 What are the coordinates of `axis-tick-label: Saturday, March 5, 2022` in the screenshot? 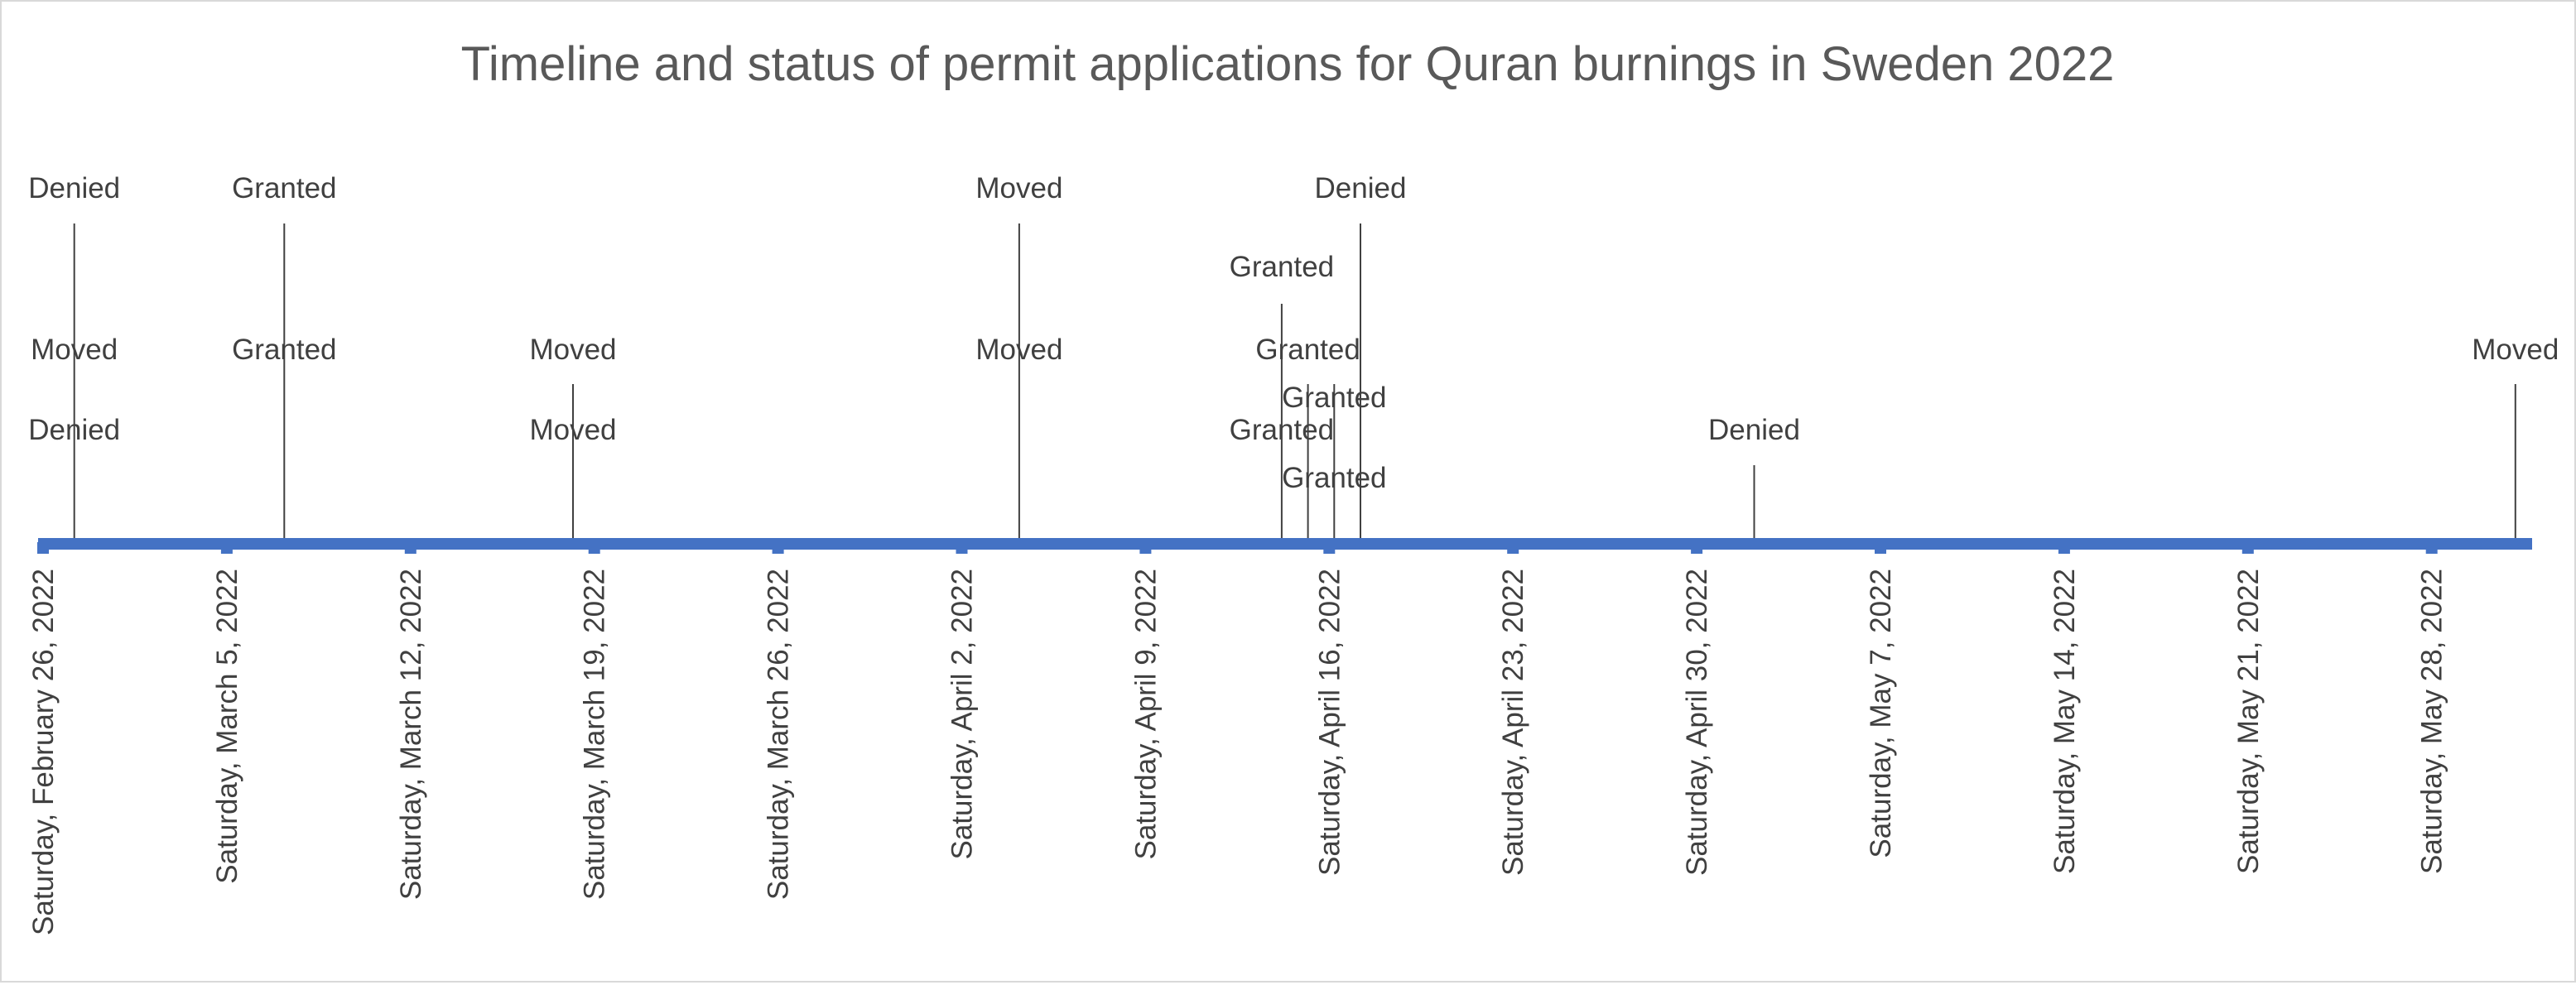 It's located at (227, 726).